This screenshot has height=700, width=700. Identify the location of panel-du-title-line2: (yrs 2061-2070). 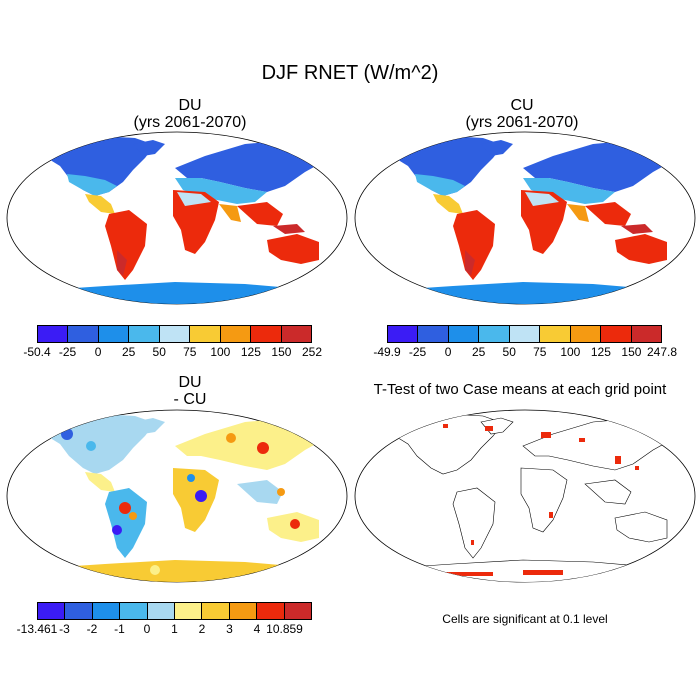
(190, 122).